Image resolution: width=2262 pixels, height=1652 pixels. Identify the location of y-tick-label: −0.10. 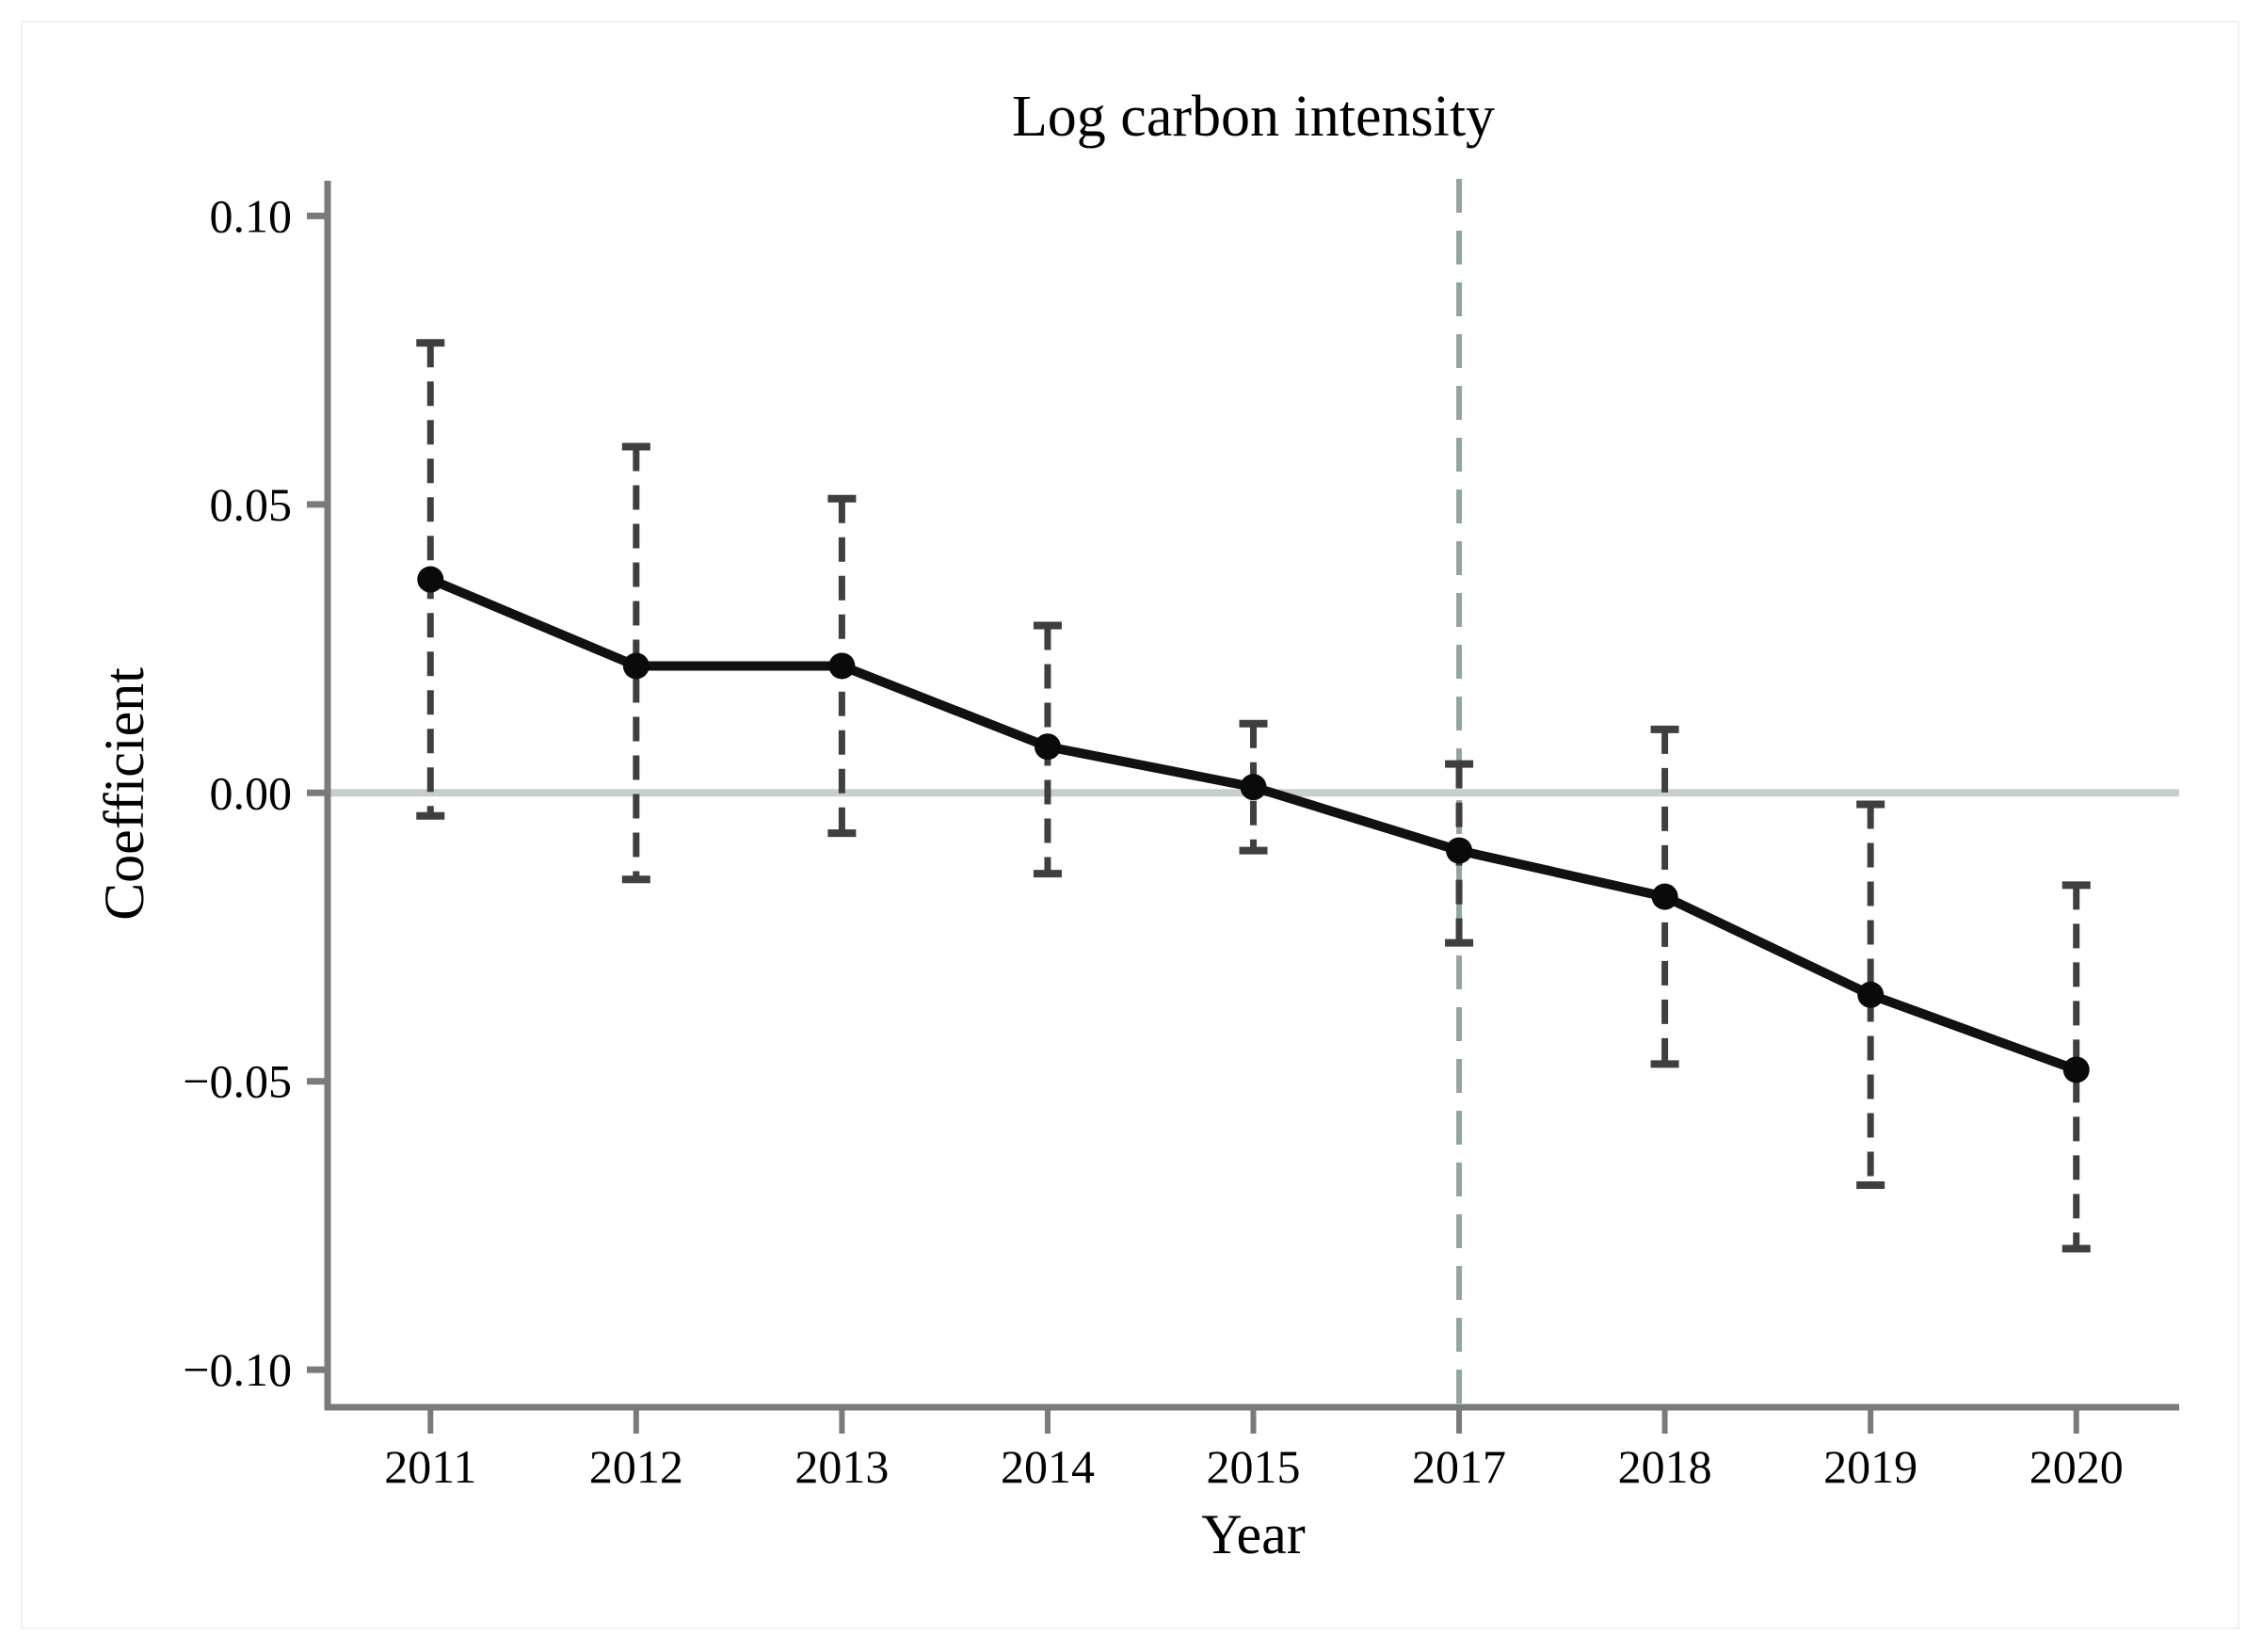
(237, 1369).